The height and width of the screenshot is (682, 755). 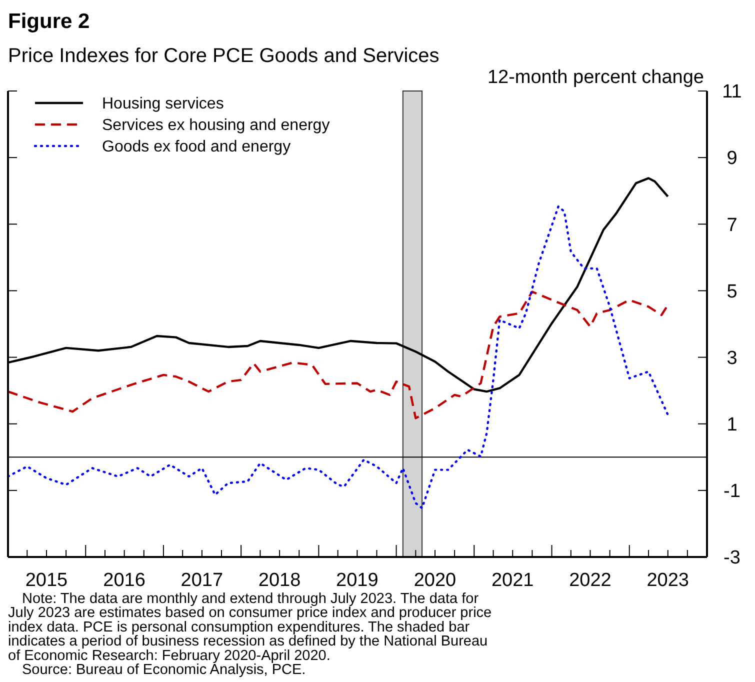 What do you see at coordinates (732, 92) in the screenshot?
I see `y-tick-label: 11` at bounding box center [732, 92].